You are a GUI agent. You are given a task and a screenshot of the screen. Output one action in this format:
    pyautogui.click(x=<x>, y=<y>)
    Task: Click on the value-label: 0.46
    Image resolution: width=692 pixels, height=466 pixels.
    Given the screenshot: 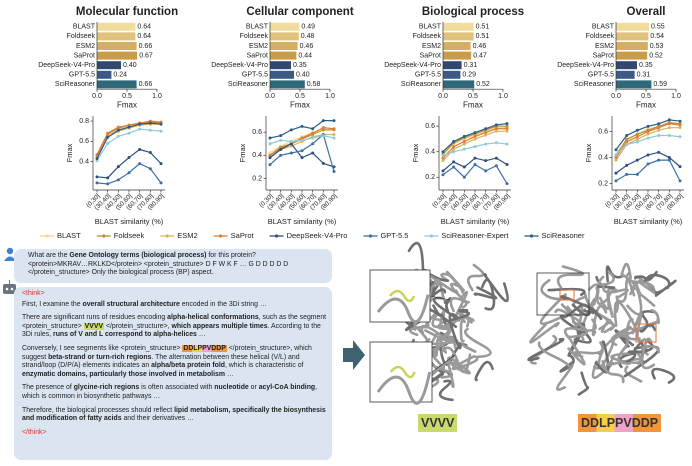 What is the action you would take?
    pyautogui.click(x=480, y=46)
    